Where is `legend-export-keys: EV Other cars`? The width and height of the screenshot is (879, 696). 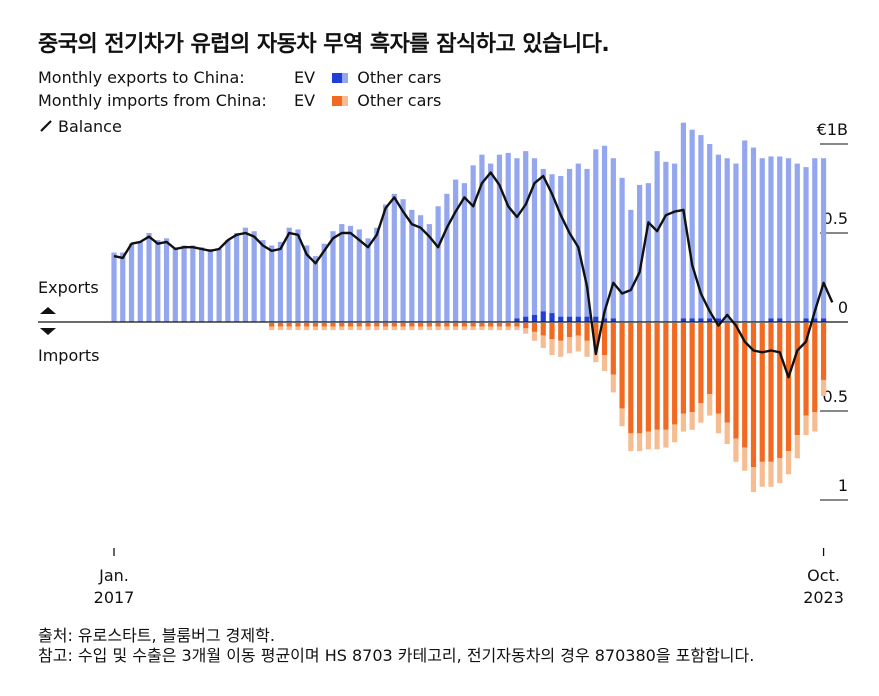
legend-export-keys: EV Other cars is located at coordinates (367, 77).